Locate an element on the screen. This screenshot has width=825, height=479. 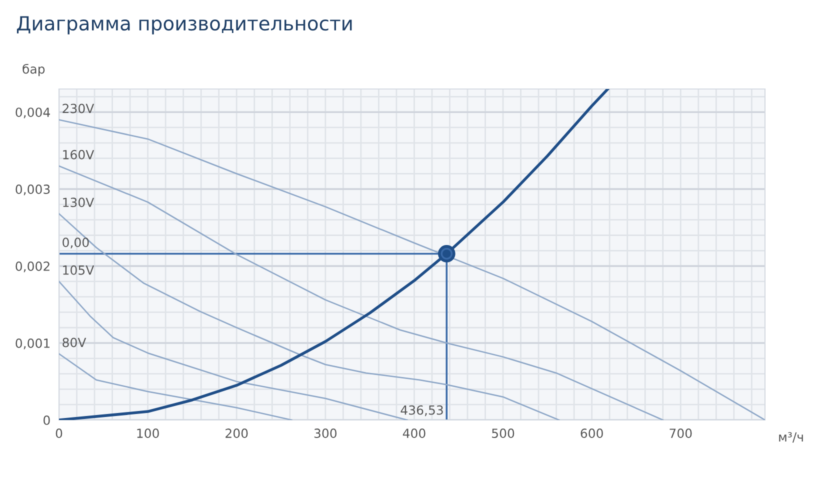
y-tick-label: 0,004 is located at coordinates (33, 113).